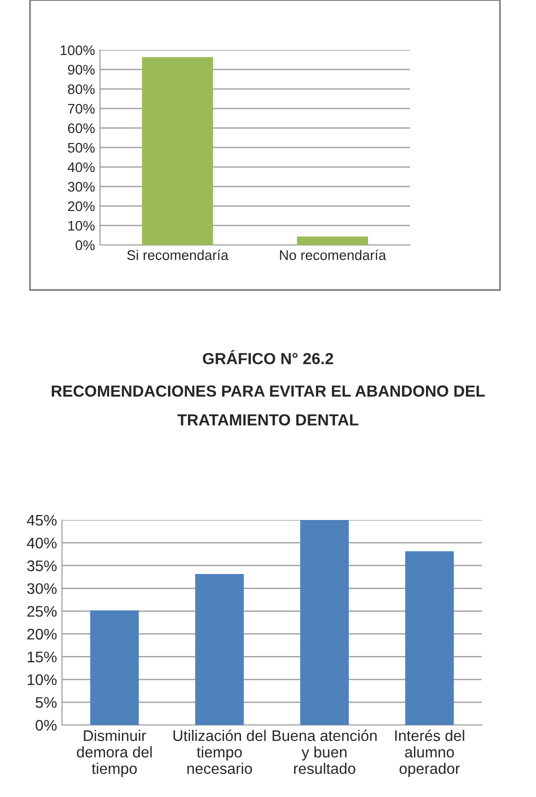  I want to click on x-tick-label: Utilización del tiempo necesario, so click(220, 752).